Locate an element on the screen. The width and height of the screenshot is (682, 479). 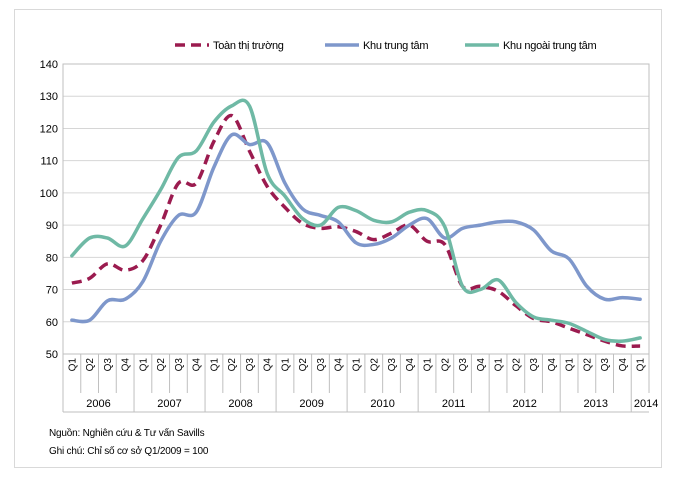
y-tick-label: 110 is located at coordinates (49, 162).